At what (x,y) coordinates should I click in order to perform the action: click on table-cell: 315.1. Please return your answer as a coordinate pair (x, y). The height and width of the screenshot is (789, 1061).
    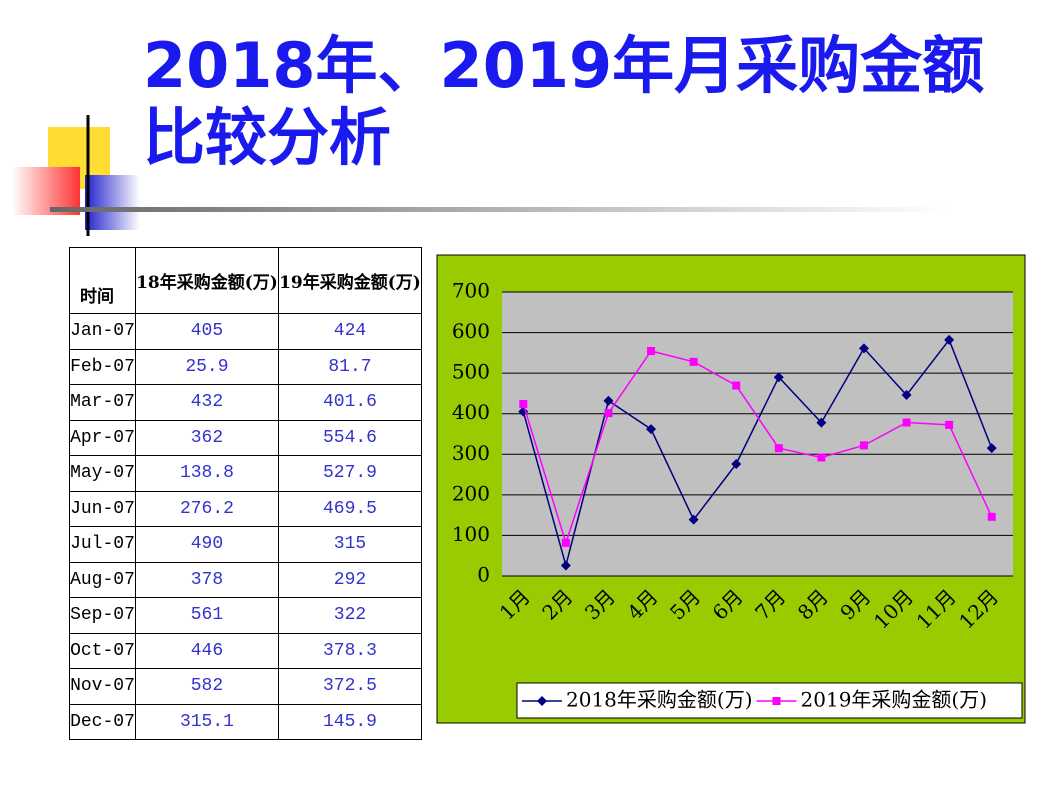
    Looking at the image, I should click on (206, 721).